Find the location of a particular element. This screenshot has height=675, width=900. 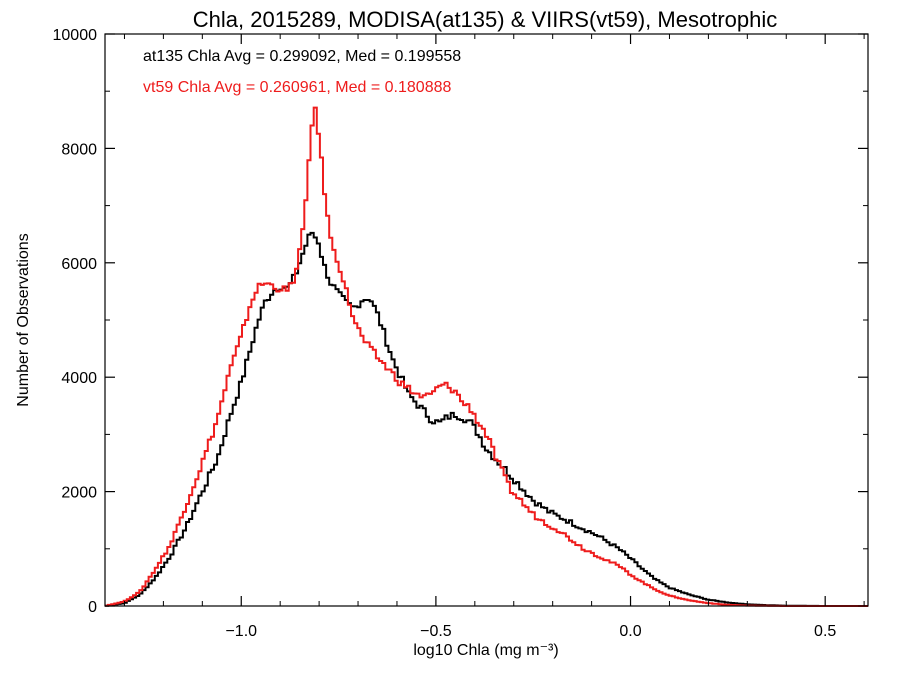

x-tick-label: 0.0 is located at coordinates (630, 631).